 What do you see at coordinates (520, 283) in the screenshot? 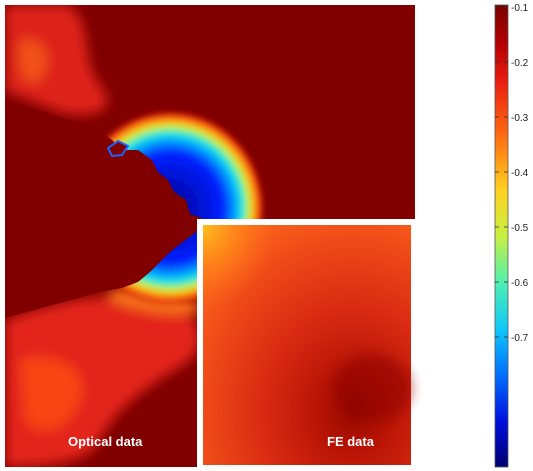
I see `colorbar-tick-label: -0.6` at bounding box center [520, 283].